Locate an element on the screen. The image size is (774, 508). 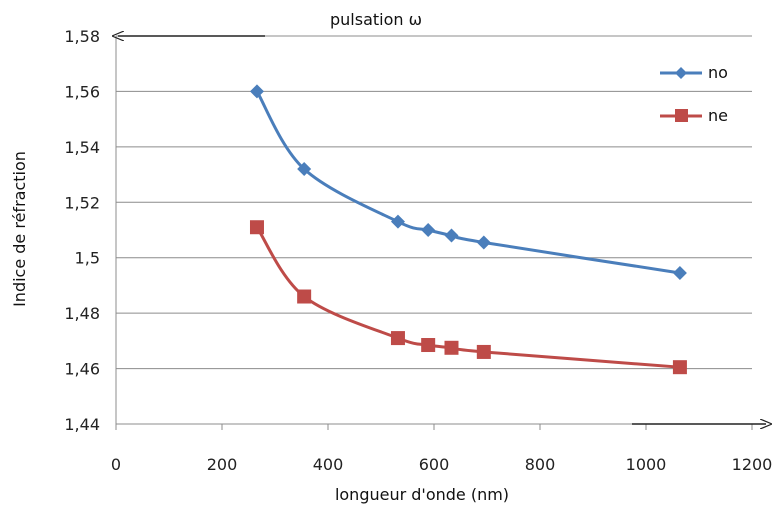
y-tick-label: 1,44 is located at coordinates (82, 424).